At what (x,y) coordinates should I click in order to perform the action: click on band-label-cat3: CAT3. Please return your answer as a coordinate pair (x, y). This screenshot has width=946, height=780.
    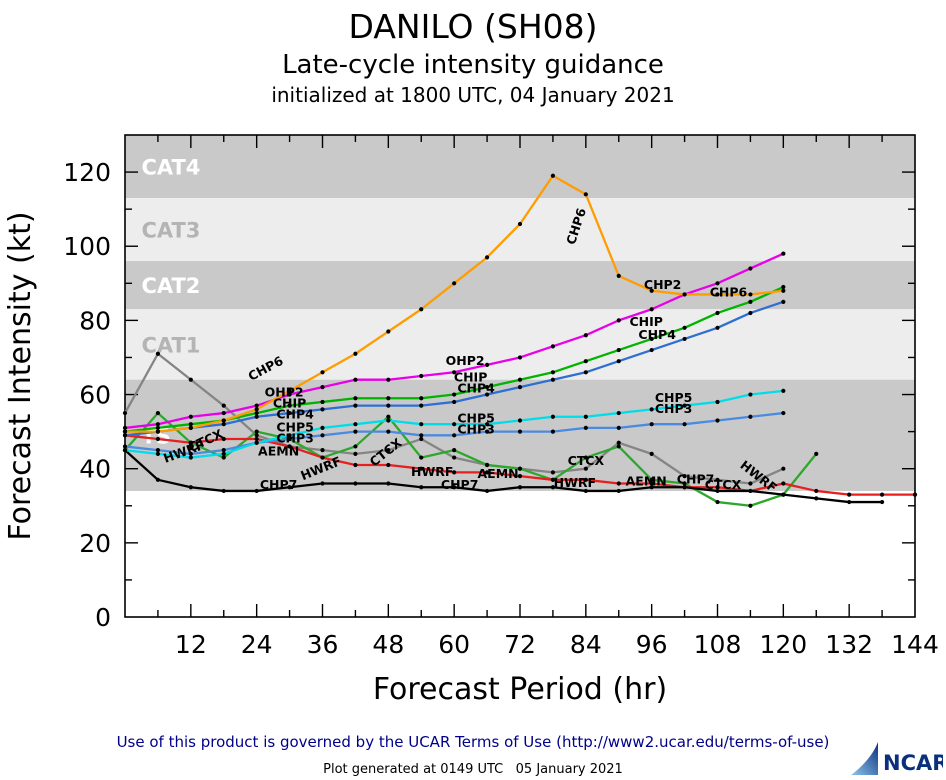
    Looking at the image, I should click on (170, 231).